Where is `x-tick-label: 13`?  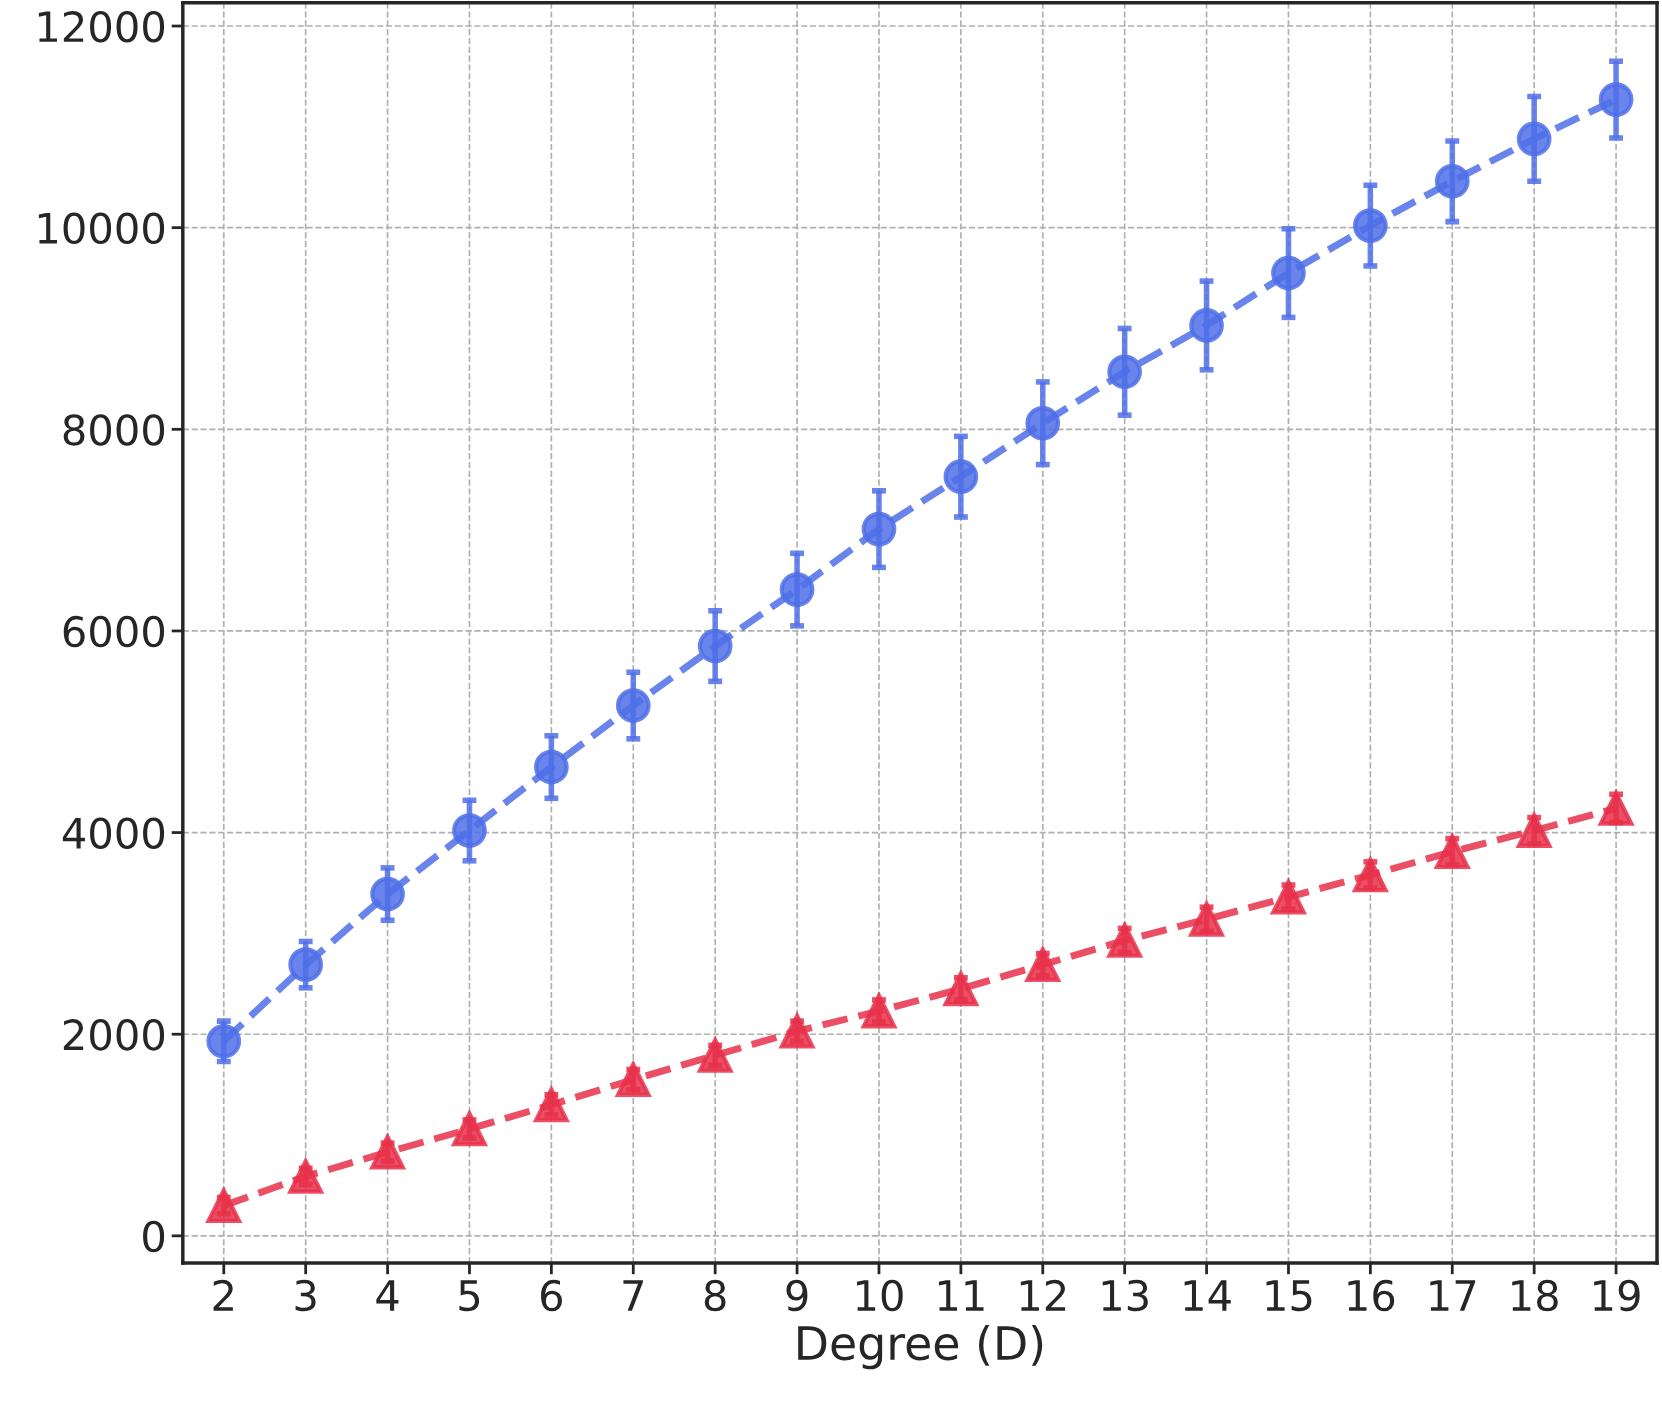 x-tick-label: 13 is located at coordinates (1125, 1295).